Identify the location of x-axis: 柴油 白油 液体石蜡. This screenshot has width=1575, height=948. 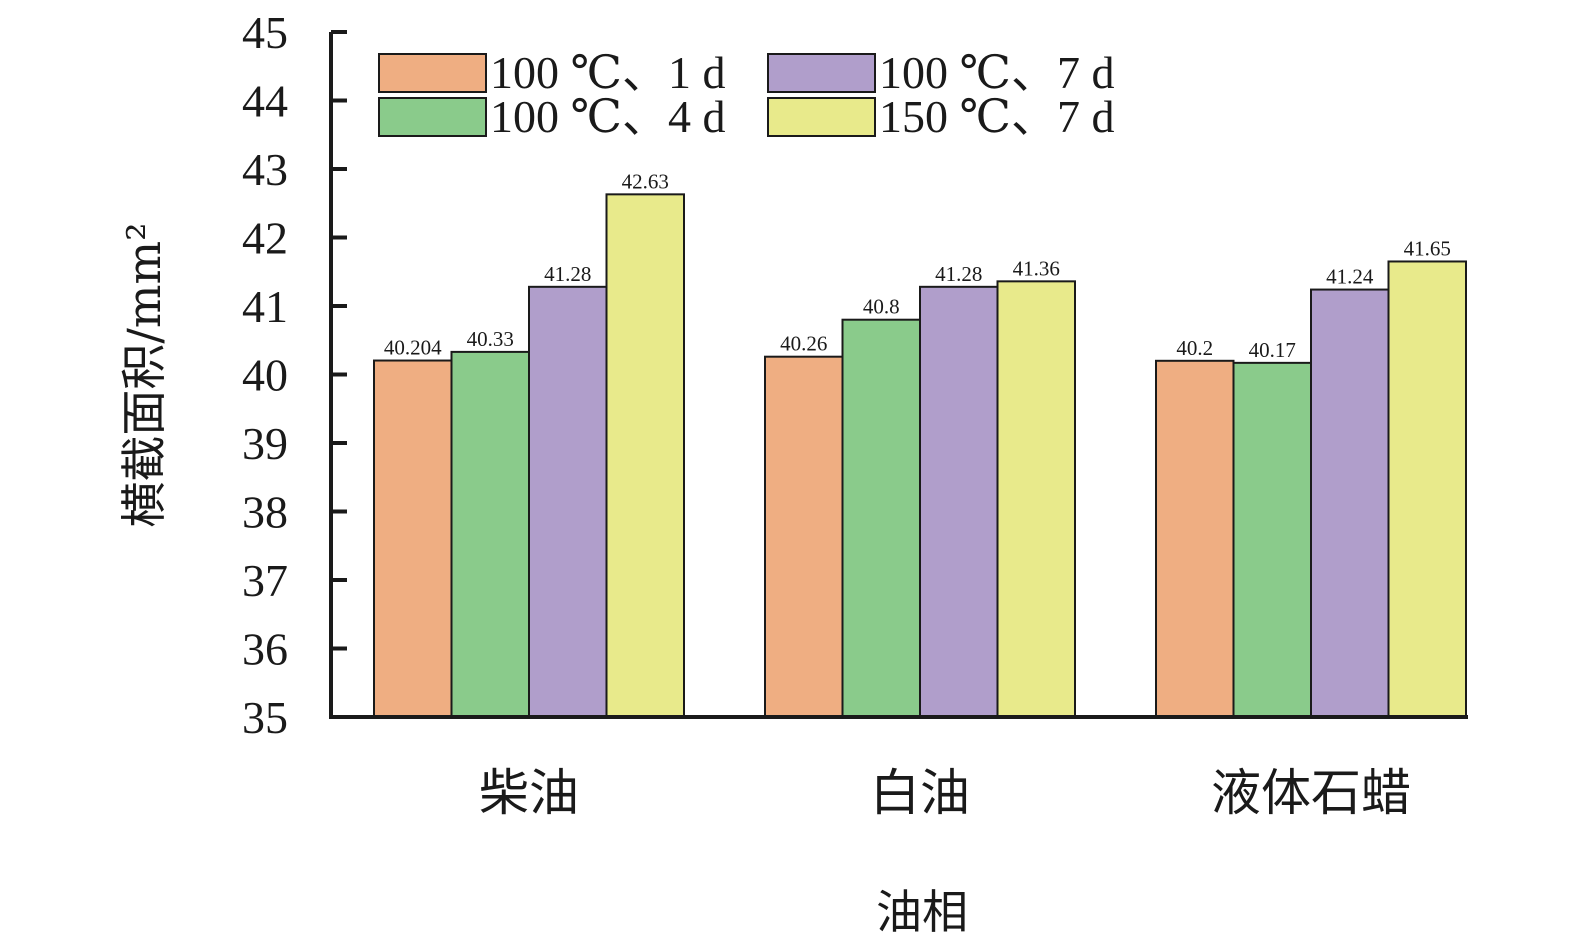
(898, 769).